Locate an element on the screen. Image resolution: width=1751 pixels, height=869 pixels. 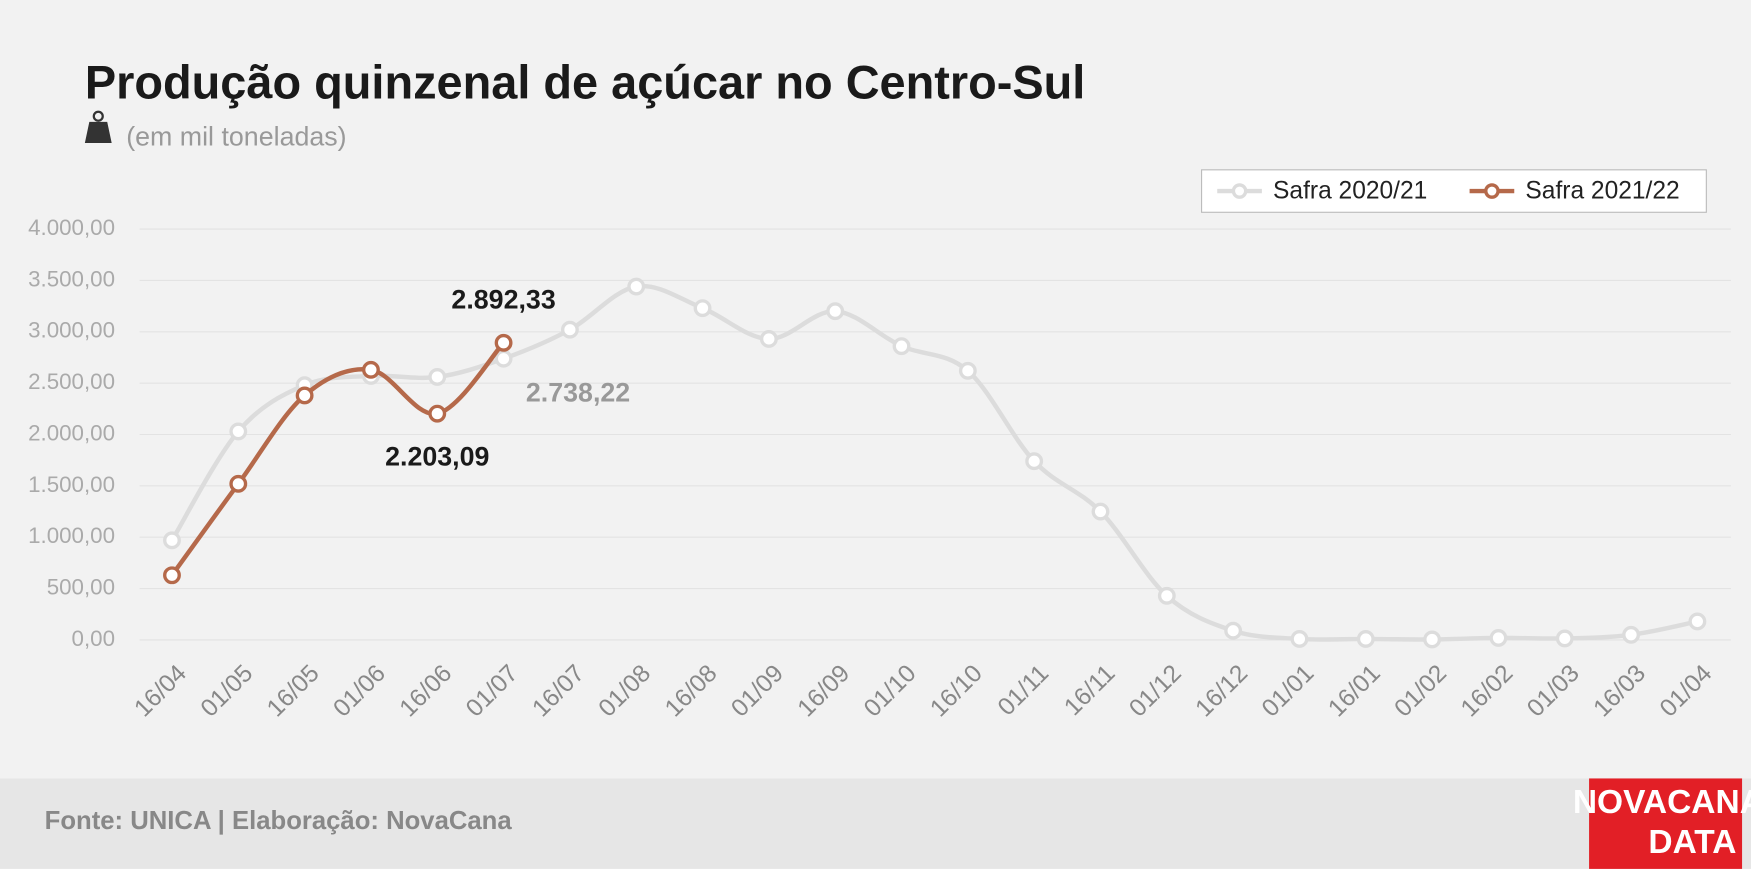
data-label: 2.738,22 is located at coordinates (578, 392).